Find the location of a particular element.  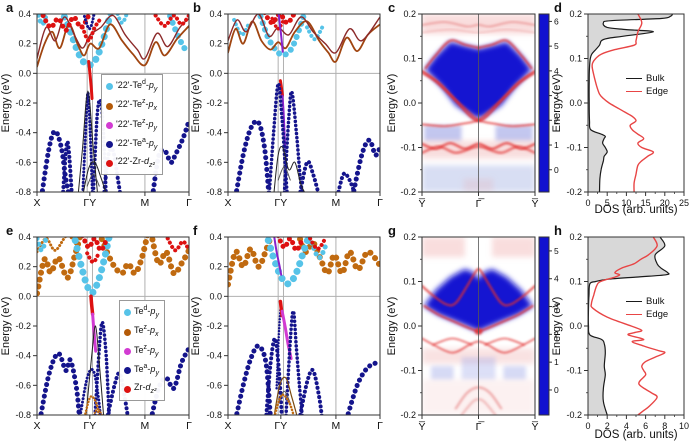

dos-curves-h is located at coordinates (629, 326).